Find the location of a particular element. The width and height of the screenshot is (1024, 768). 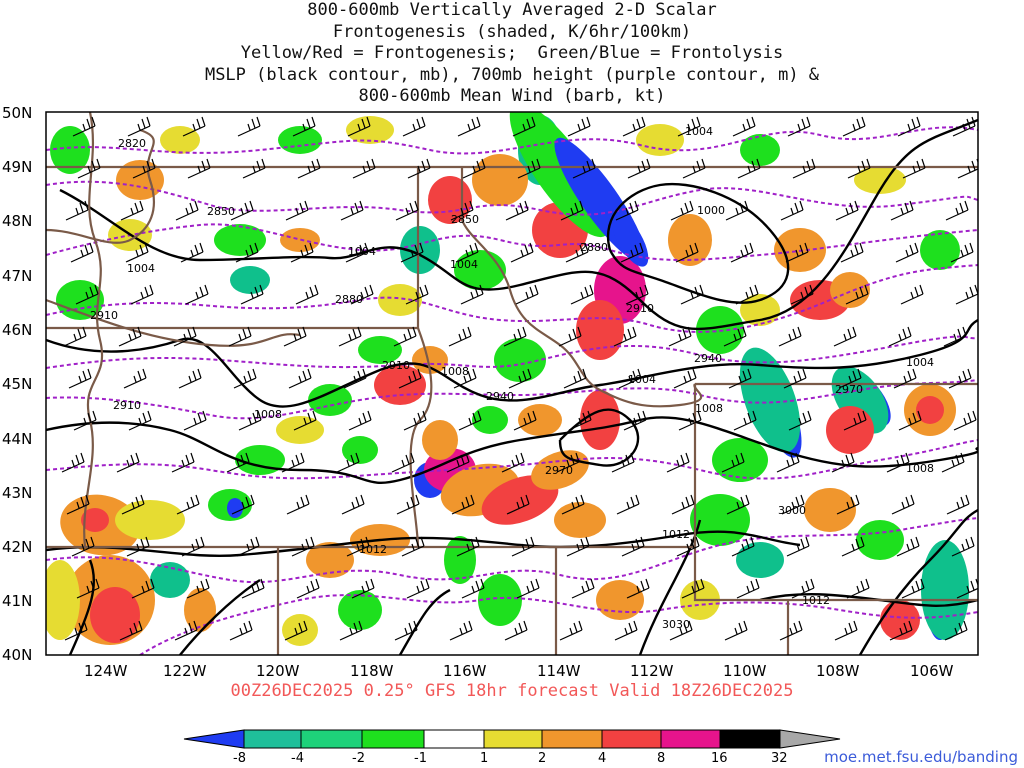

lon-label: 122W is located at coordinates (185, 671).